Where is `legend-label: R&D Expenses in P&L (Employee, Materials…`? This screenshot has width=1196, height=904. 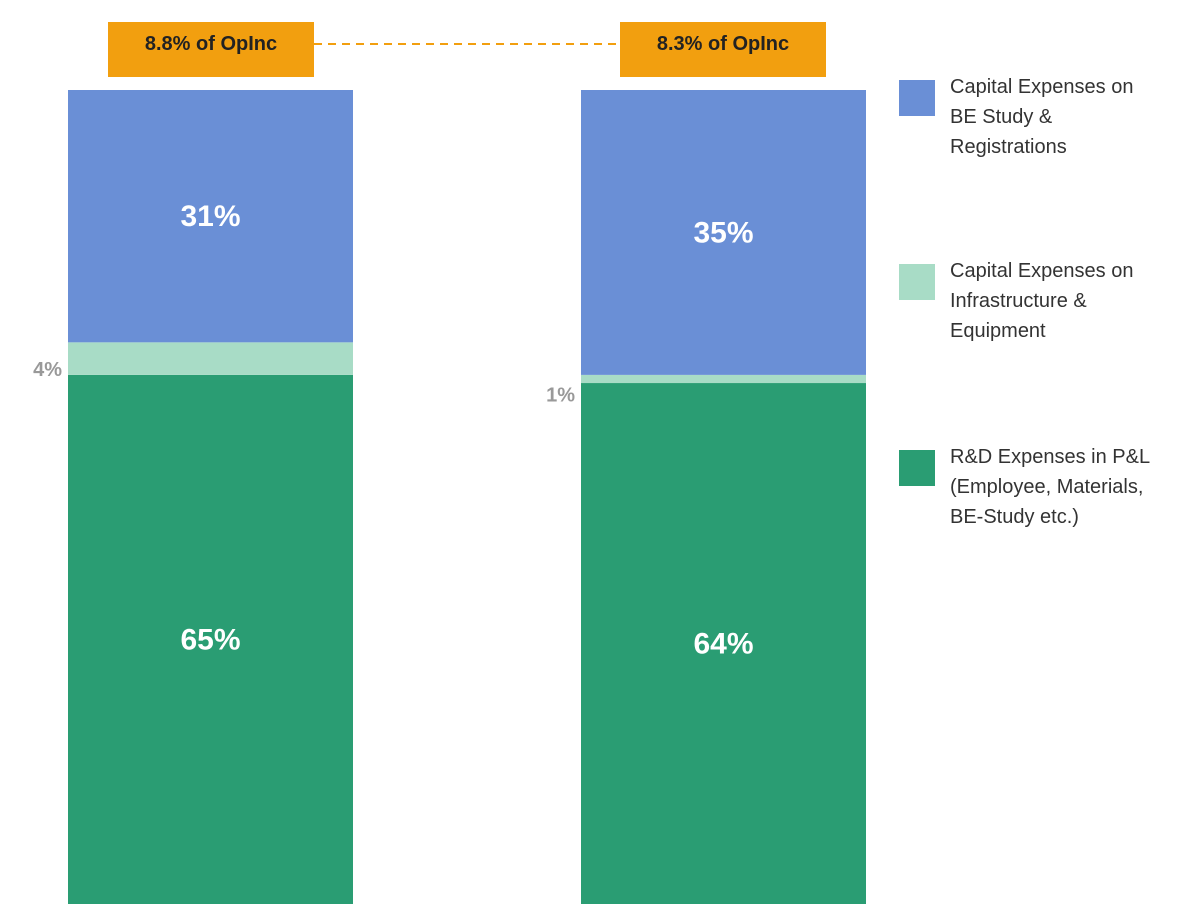 legend-label: R&D Expenses in P&L (Employee, Materials… is located at coordinates (1050, 487).